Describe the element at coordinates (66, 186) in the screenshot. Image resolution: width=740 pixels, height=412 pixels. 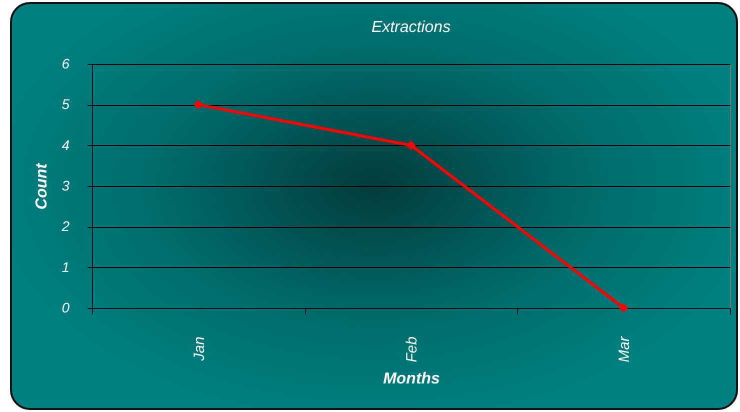
I see `y-tick-label: 3` at that location.